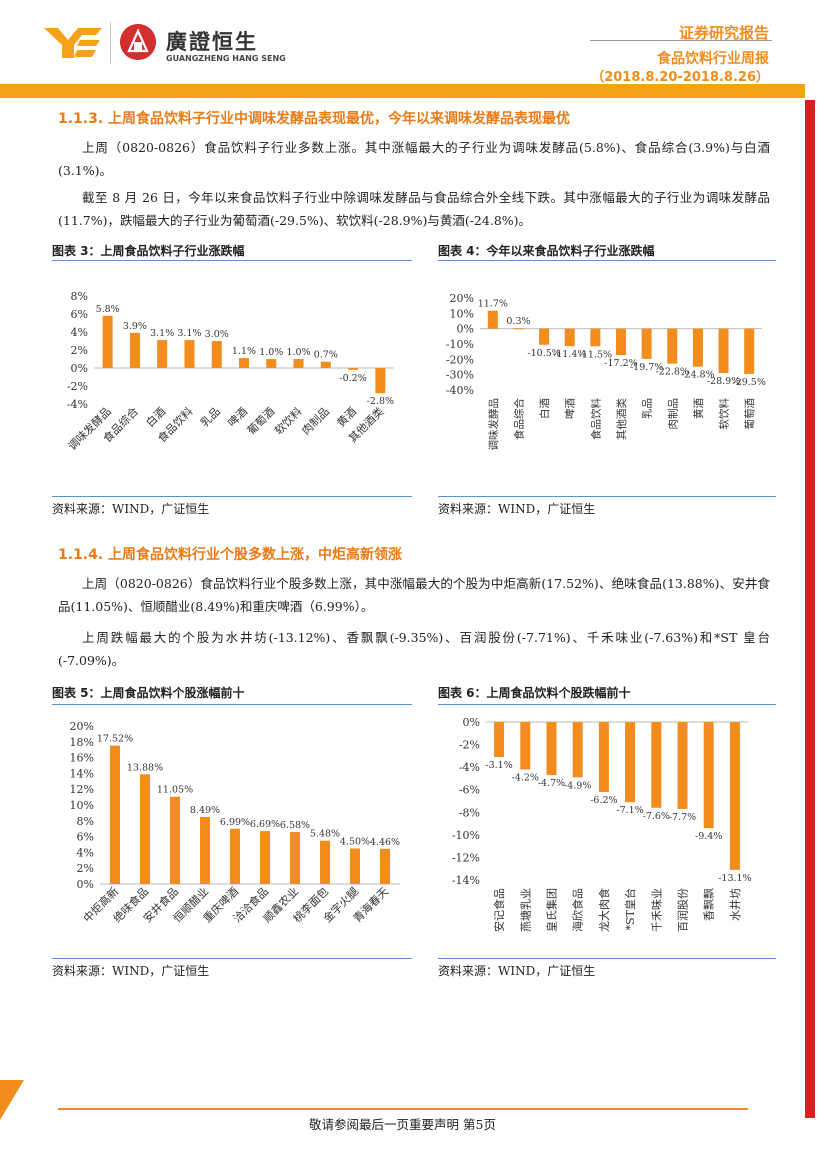 Image resolution: width=827 pixels, height=1169 pixels. Describe the element at coordinates (325, 834) in the screenshot. I see `data-label: 5.48%` at that location.